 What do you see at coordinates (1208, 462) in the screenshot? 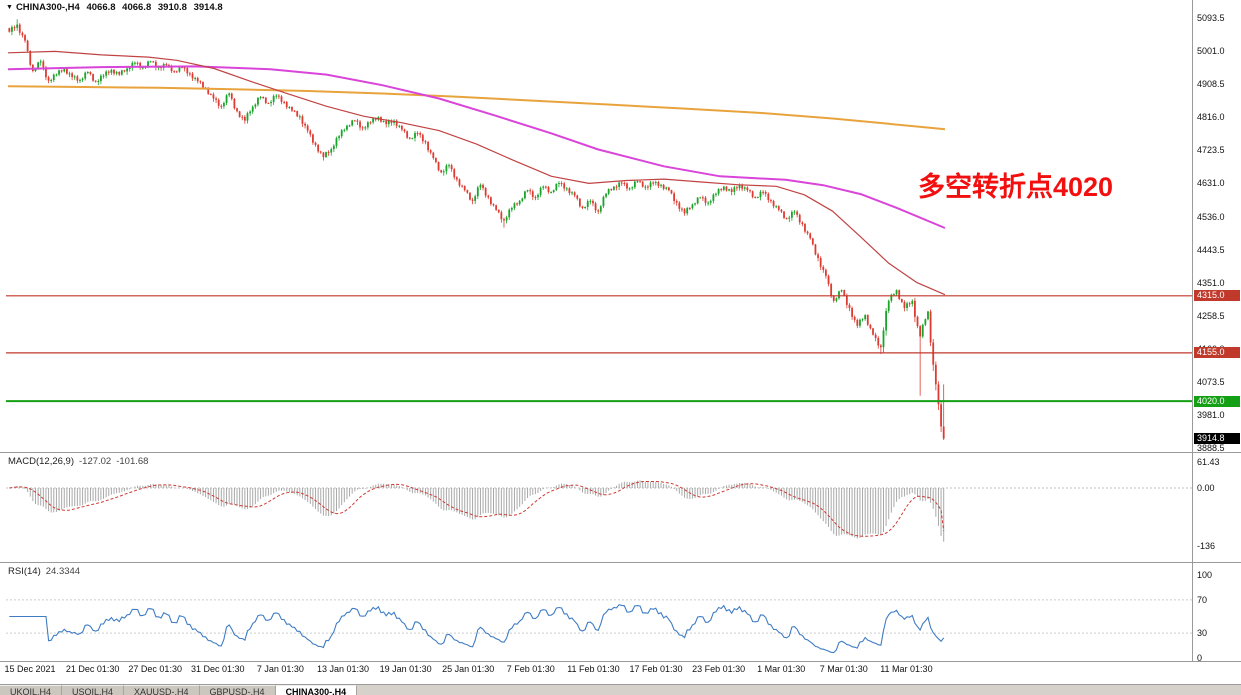
I see `macd-axis-label: 61.43` at bounding box center [1208, 462].